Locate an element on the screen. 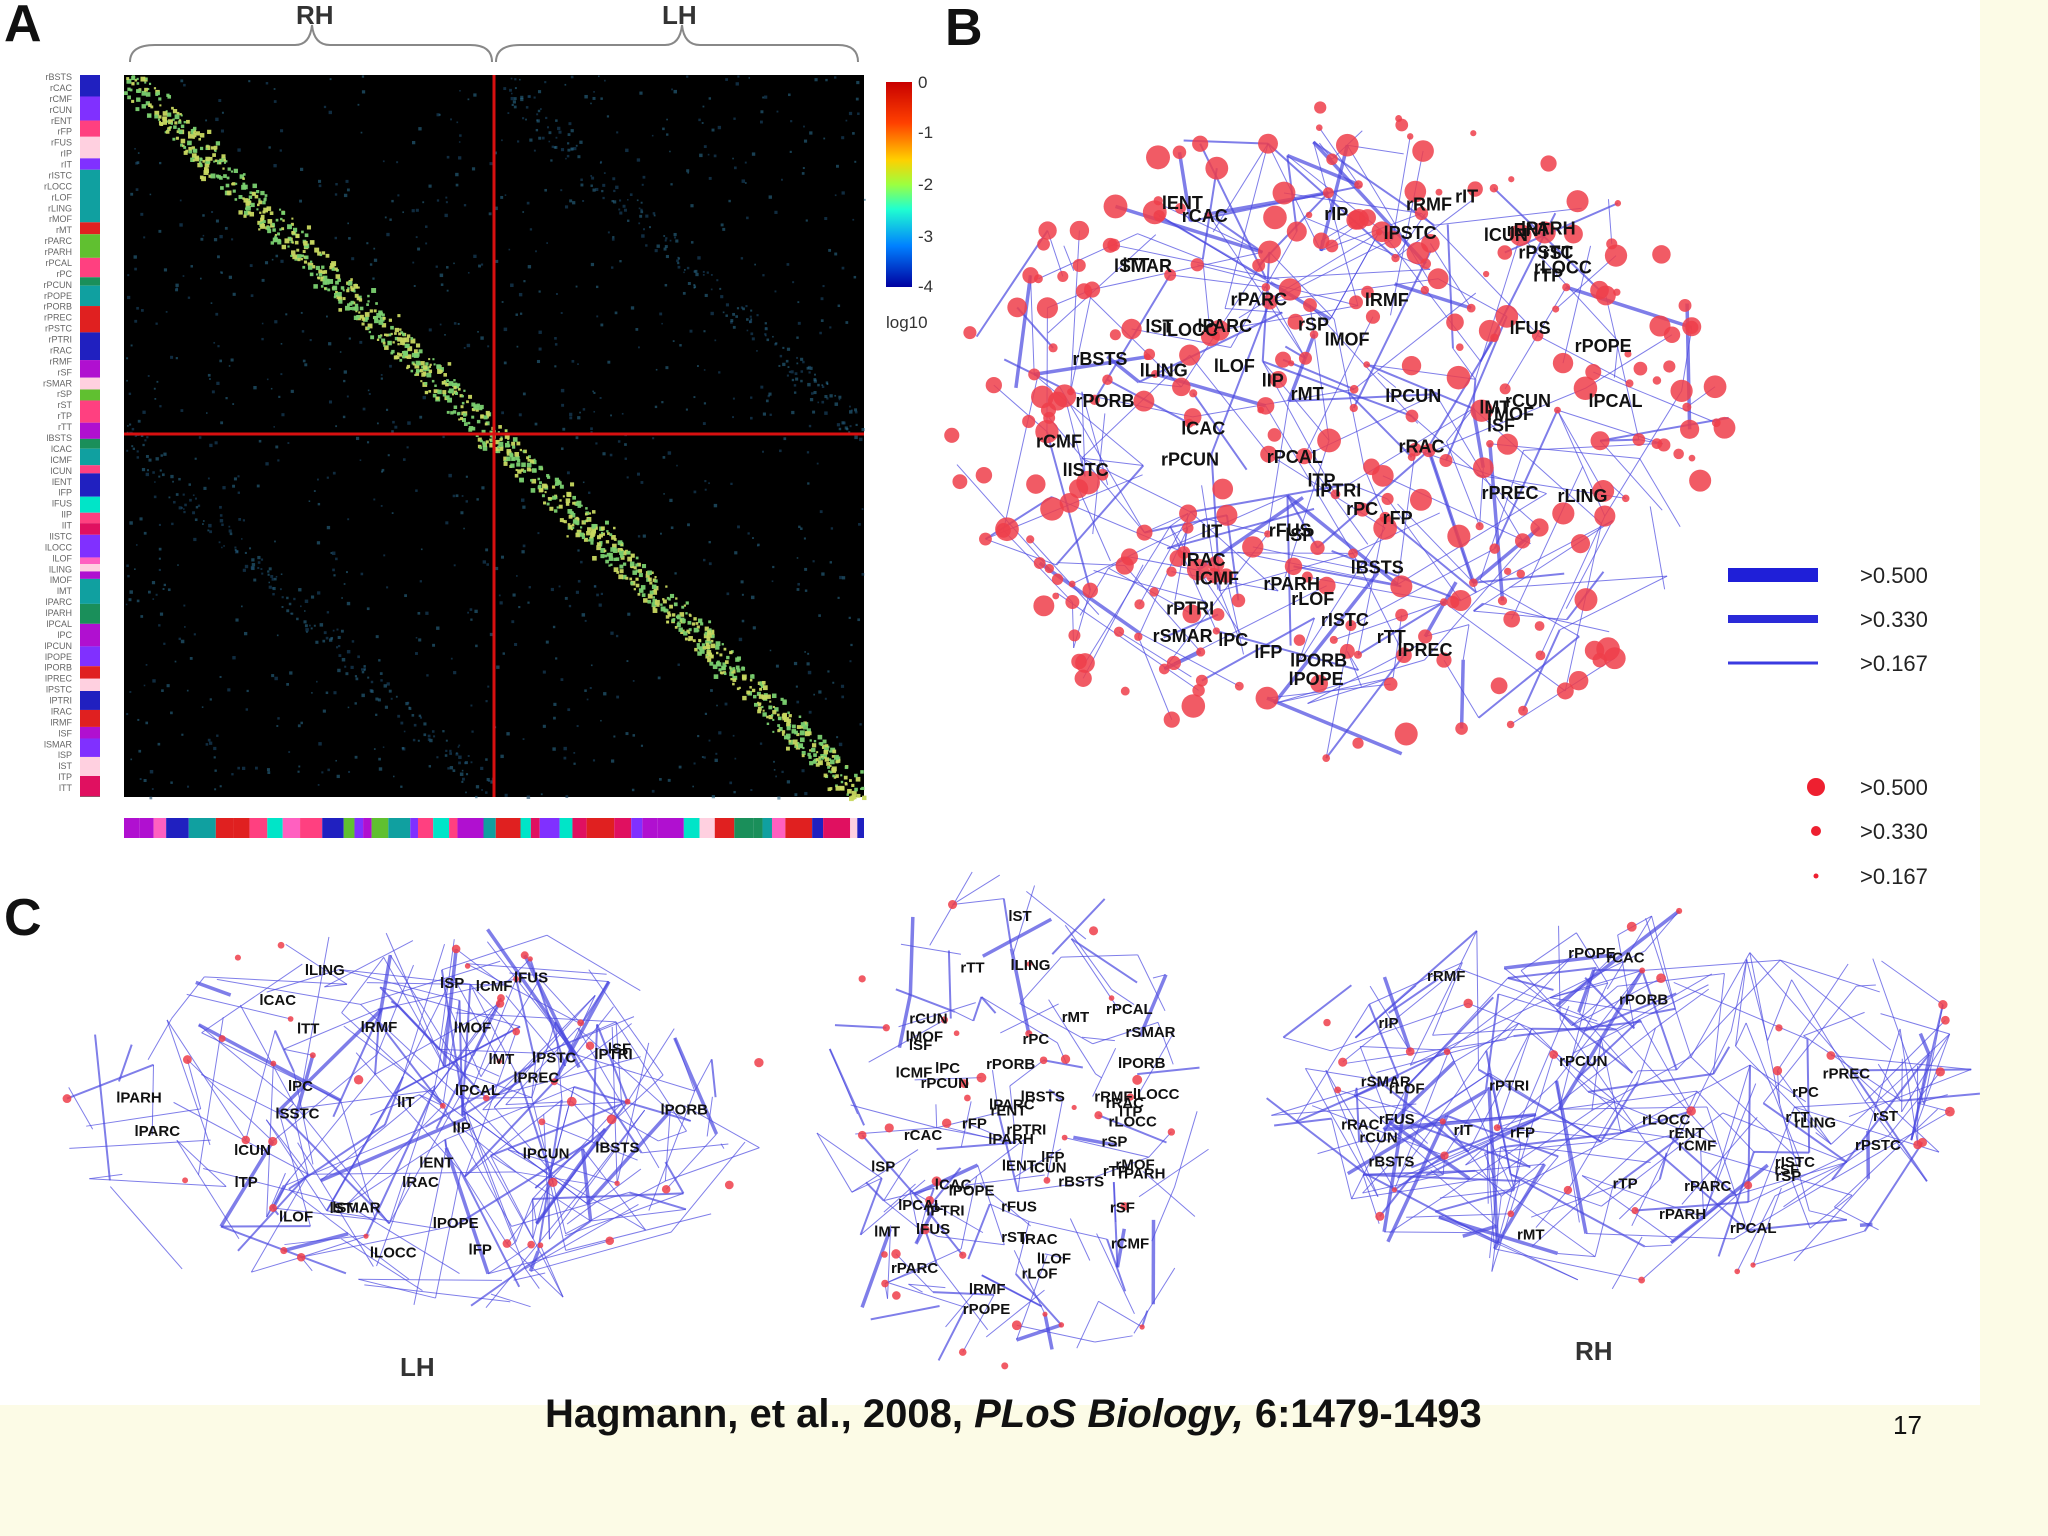 The image size is (2048, 1536). region-label: rIP is located at coordinates (1388, 1023).